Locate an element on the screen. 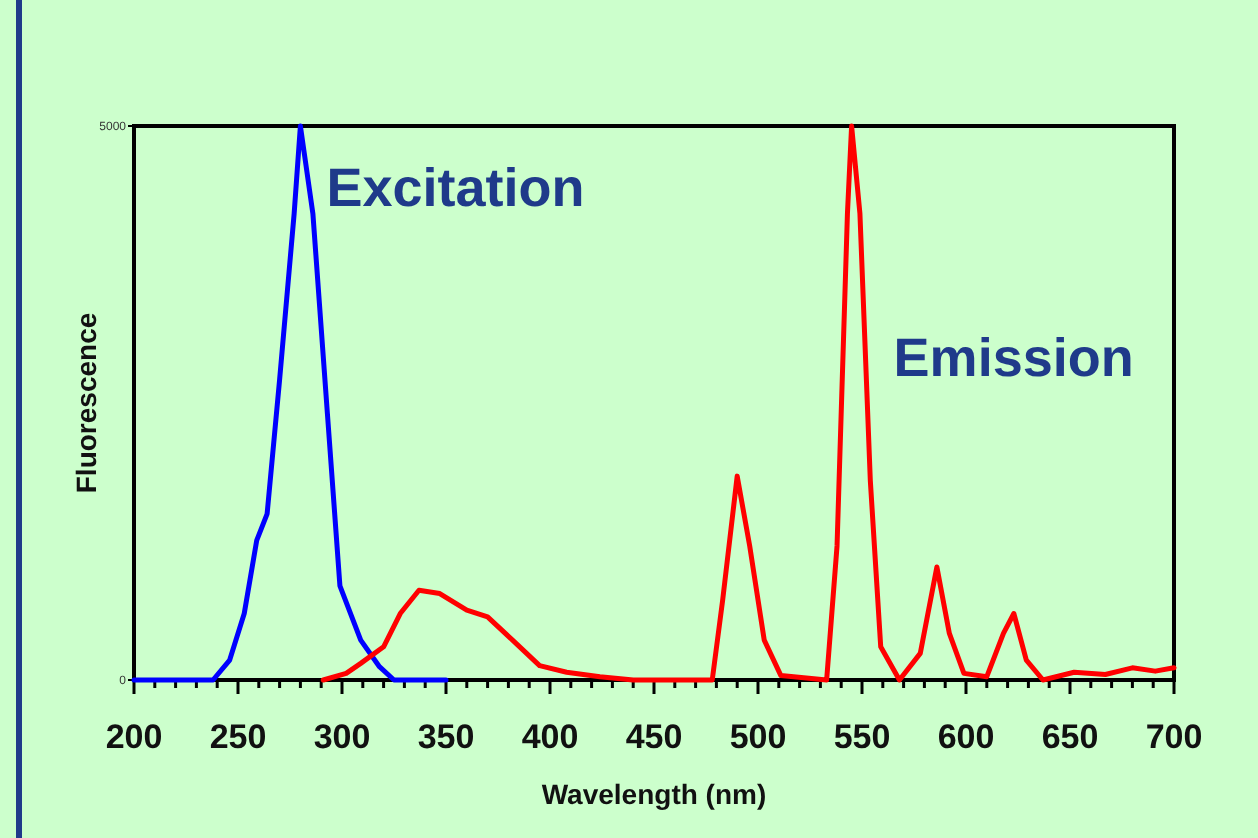  series-label: Excitation is located at coordinates (455, 188).